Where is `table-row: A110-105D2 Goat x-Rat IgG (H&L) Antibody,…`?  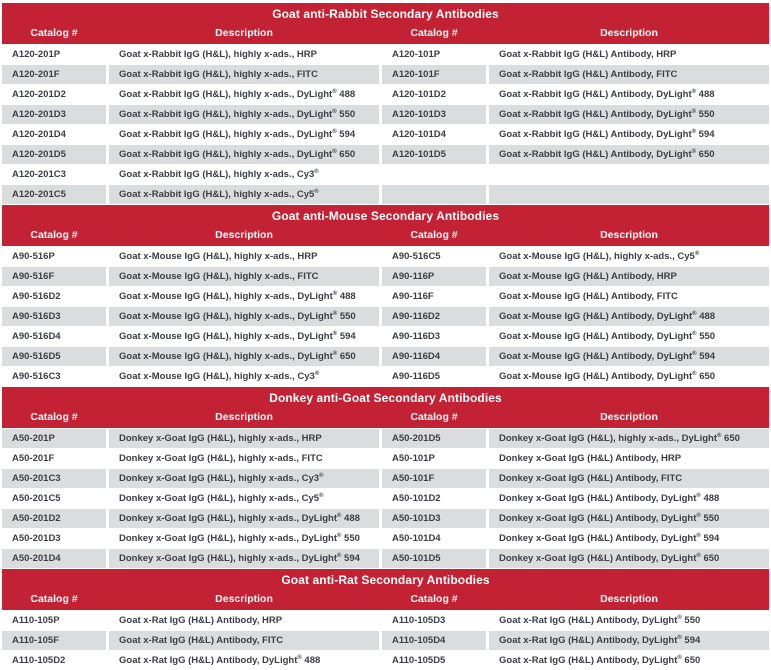
table-row: A110-105D2 Goat x-Rat IgG (H&L) Antibody,… is located at coordinates (385, 660).